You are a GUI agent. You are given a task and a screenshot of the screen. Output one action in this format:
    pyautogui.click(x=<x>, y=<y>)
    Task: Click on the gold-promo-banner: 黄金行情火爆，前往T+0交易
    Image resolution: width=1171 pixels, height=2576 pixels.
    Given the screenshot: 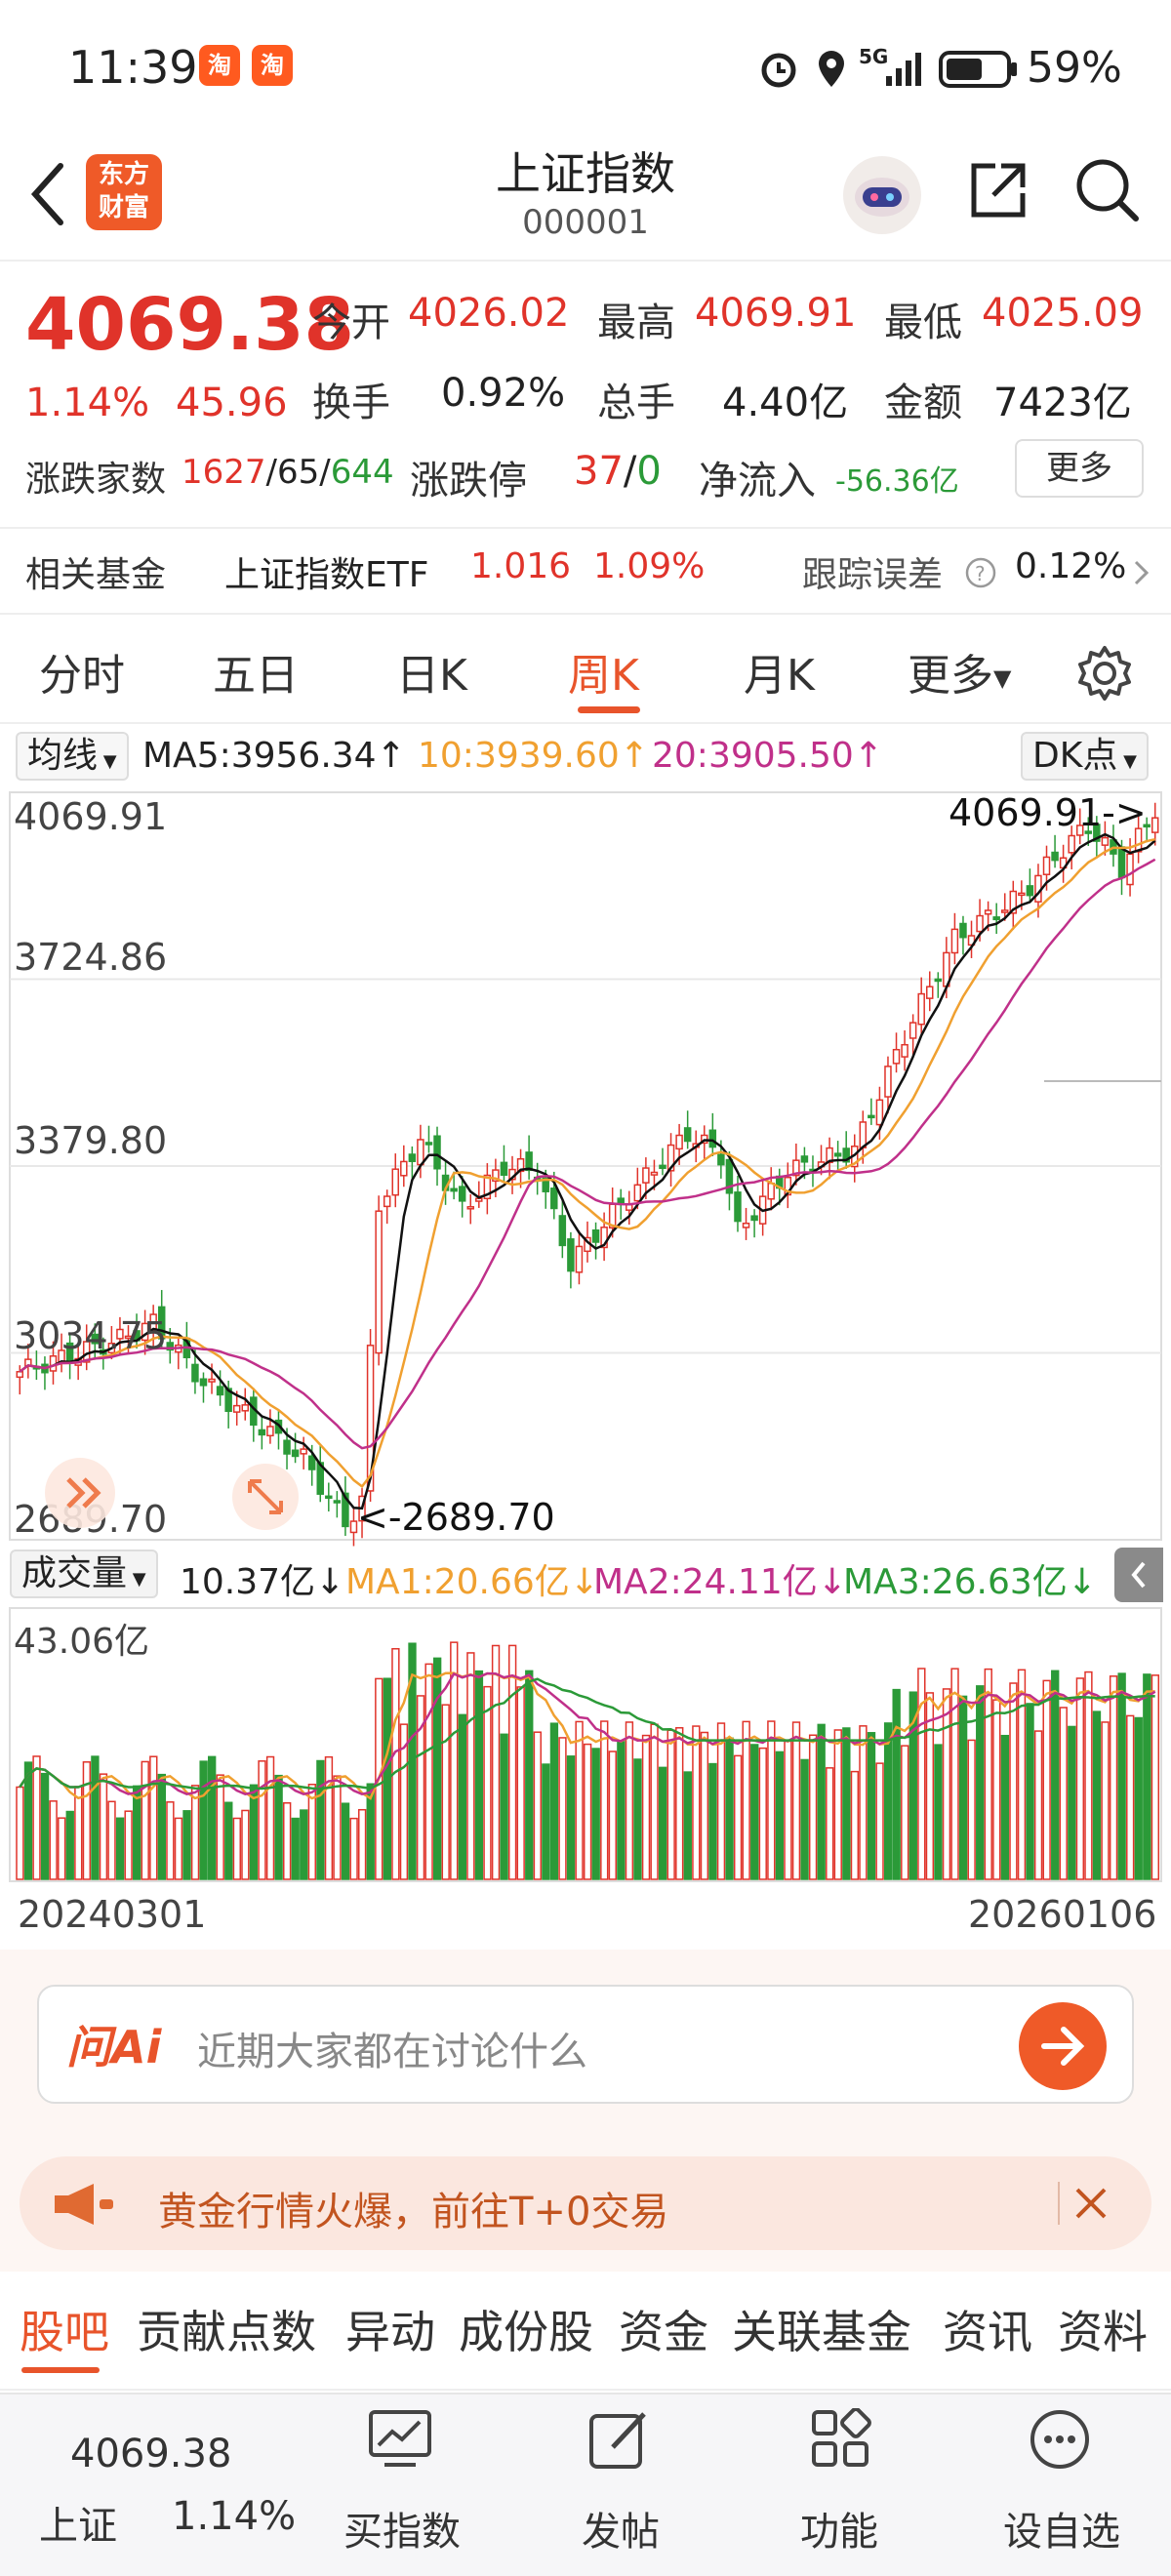 What is the action you would take?
    pyautogui.click(x=585, y=2203)
    